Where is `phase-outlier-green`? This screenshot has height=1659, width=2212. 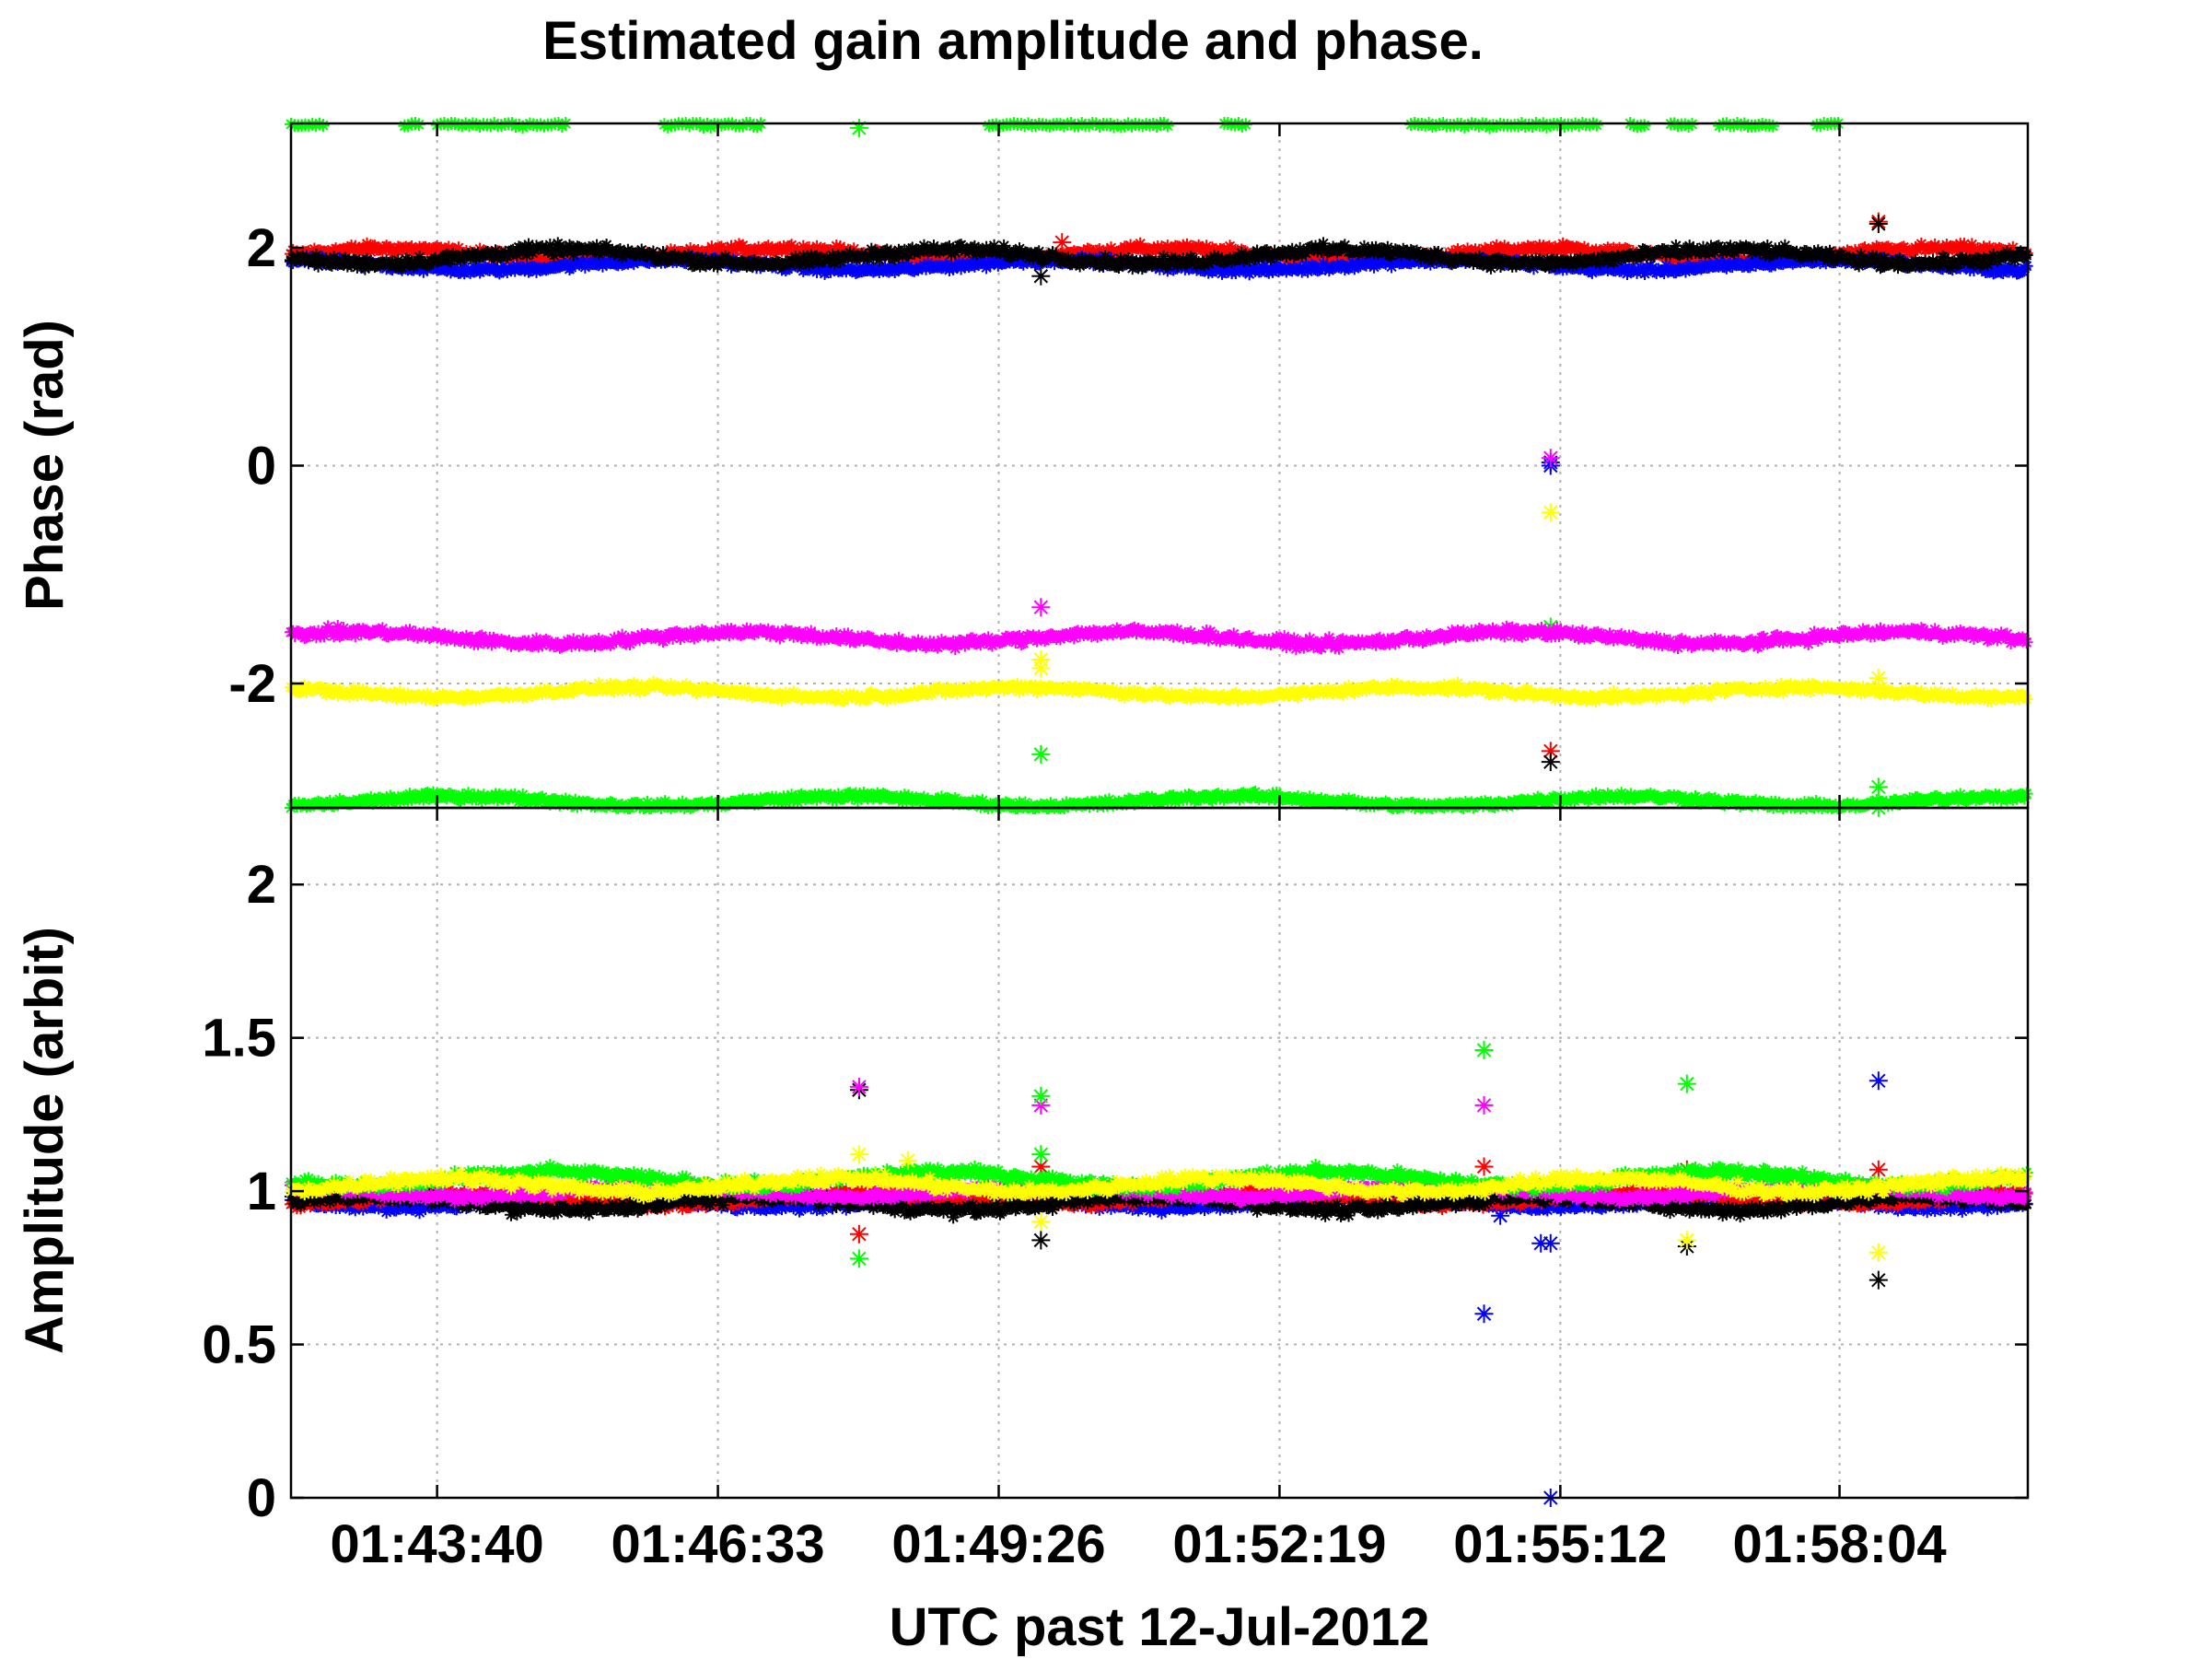 phase-outlier-green is located at coordinates (1551, 627).